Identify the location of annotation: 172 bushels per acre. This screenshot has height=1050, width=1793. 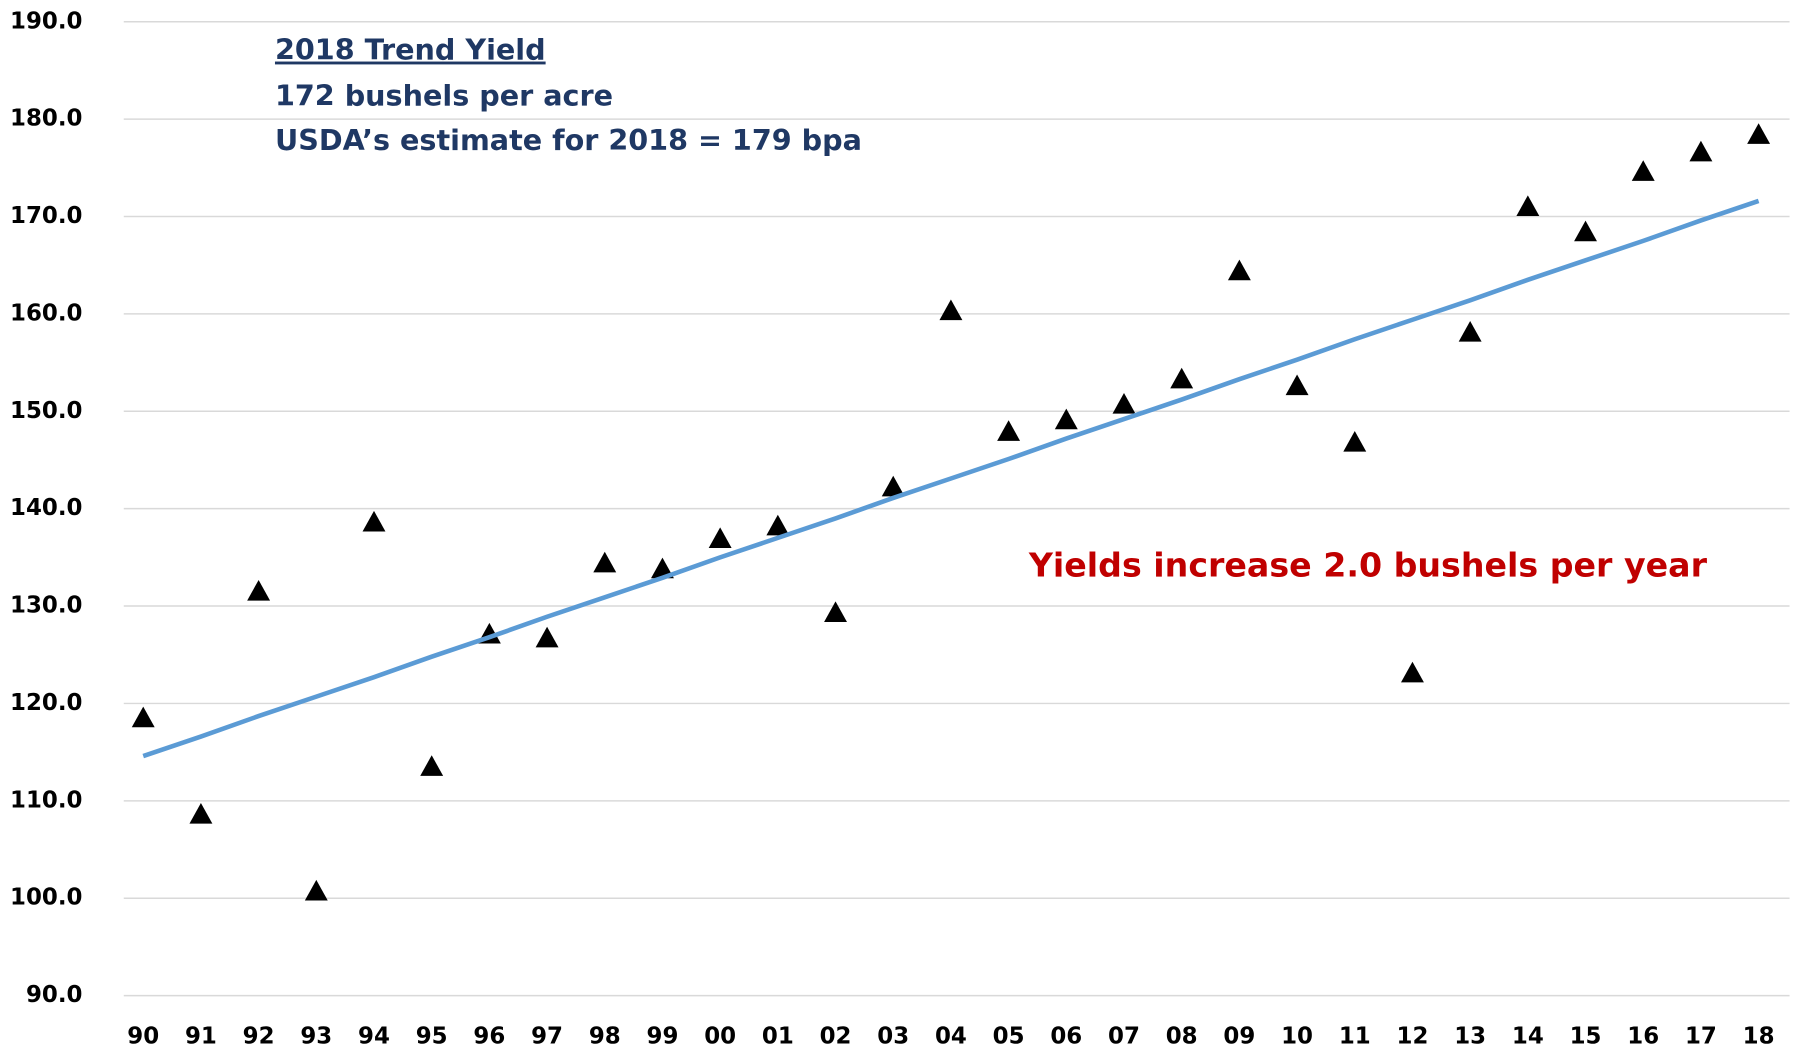
(444, 95).